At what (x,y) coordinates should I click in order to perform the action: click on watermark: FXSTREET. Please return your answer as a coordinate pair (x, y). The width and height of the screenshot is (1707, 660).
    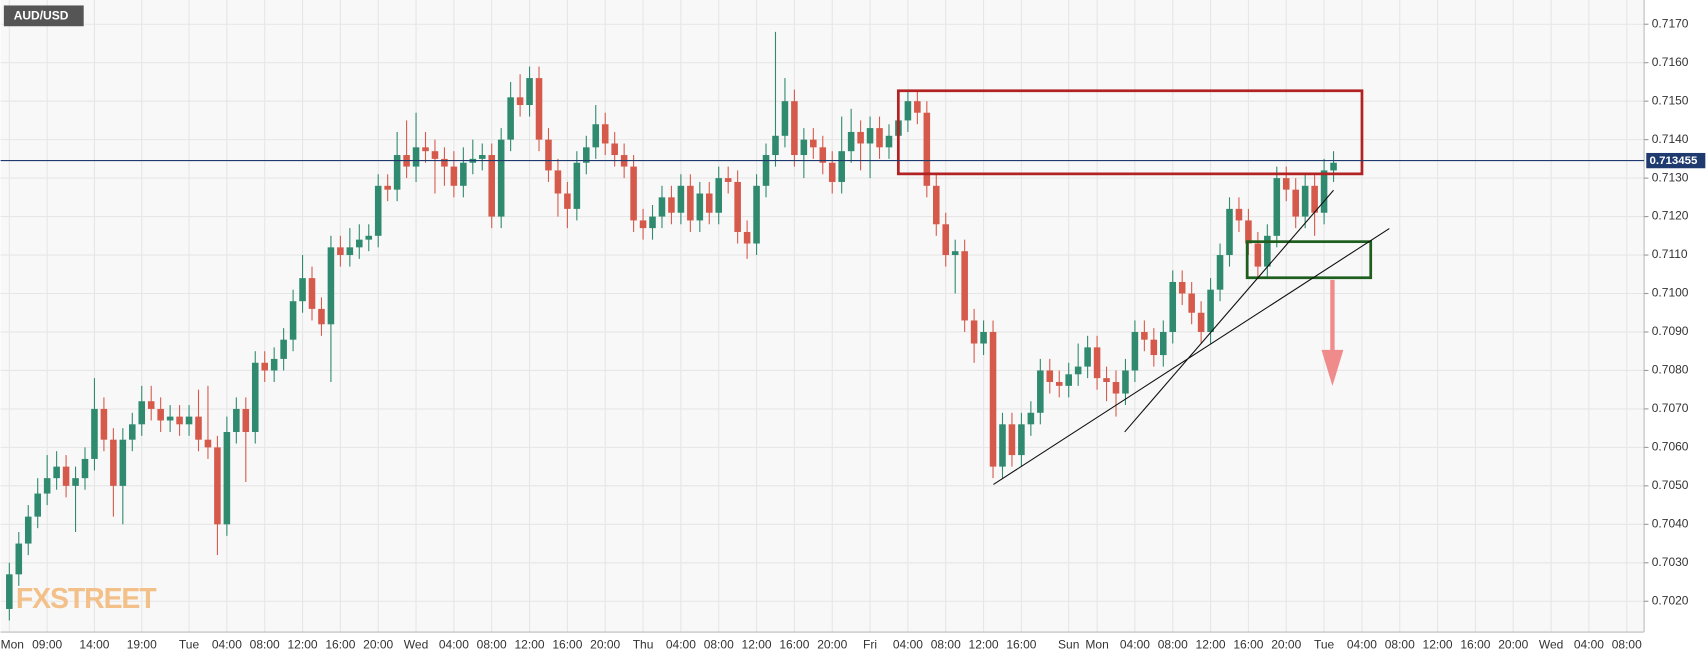
    Looking at the image, I should click on (86, 599).